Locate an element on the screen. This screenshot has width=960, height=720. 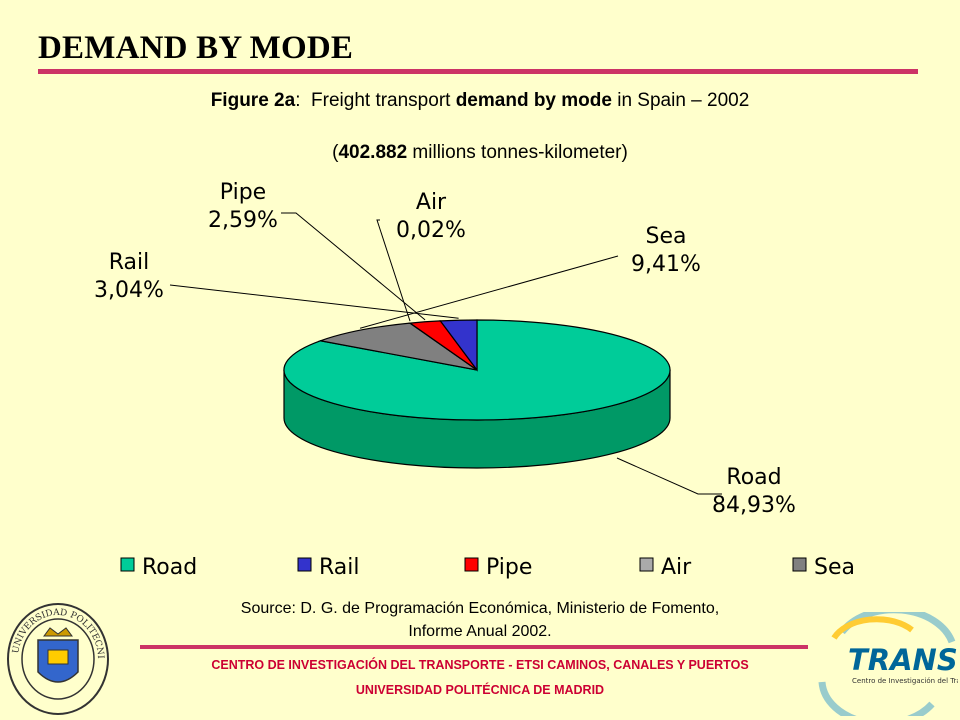
figure-title-post: in Spain – 2002 is located at coordinates (680, 100).